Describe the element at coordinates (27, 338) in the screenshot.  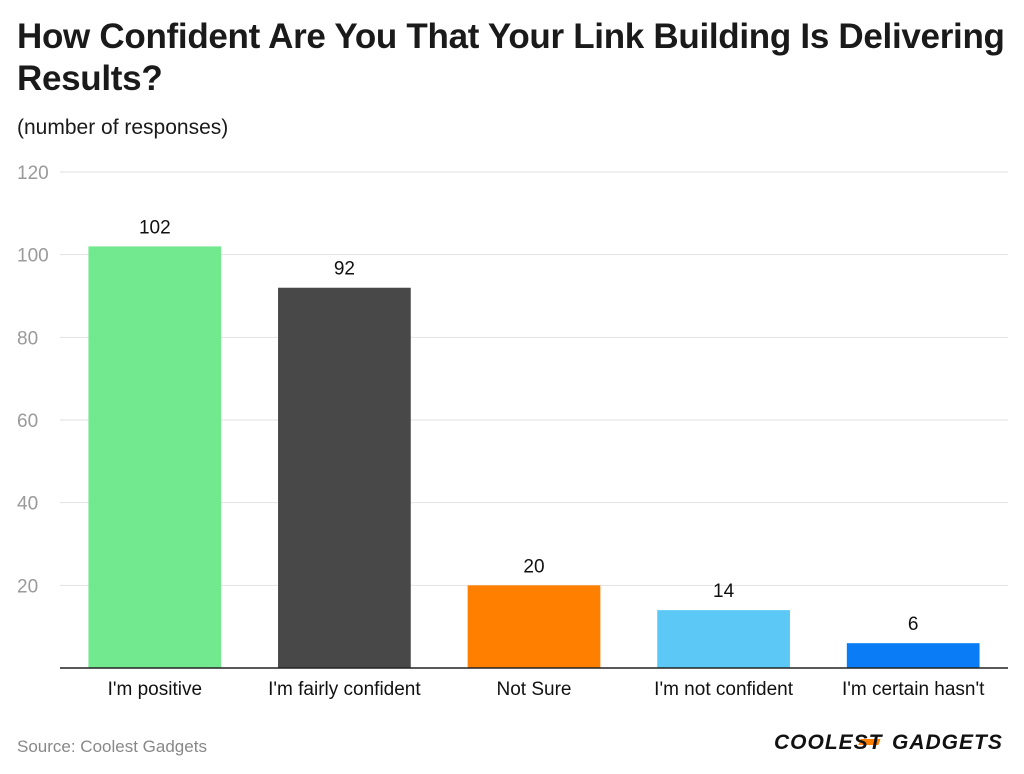
I see `y-tick-label: 80` at that location.